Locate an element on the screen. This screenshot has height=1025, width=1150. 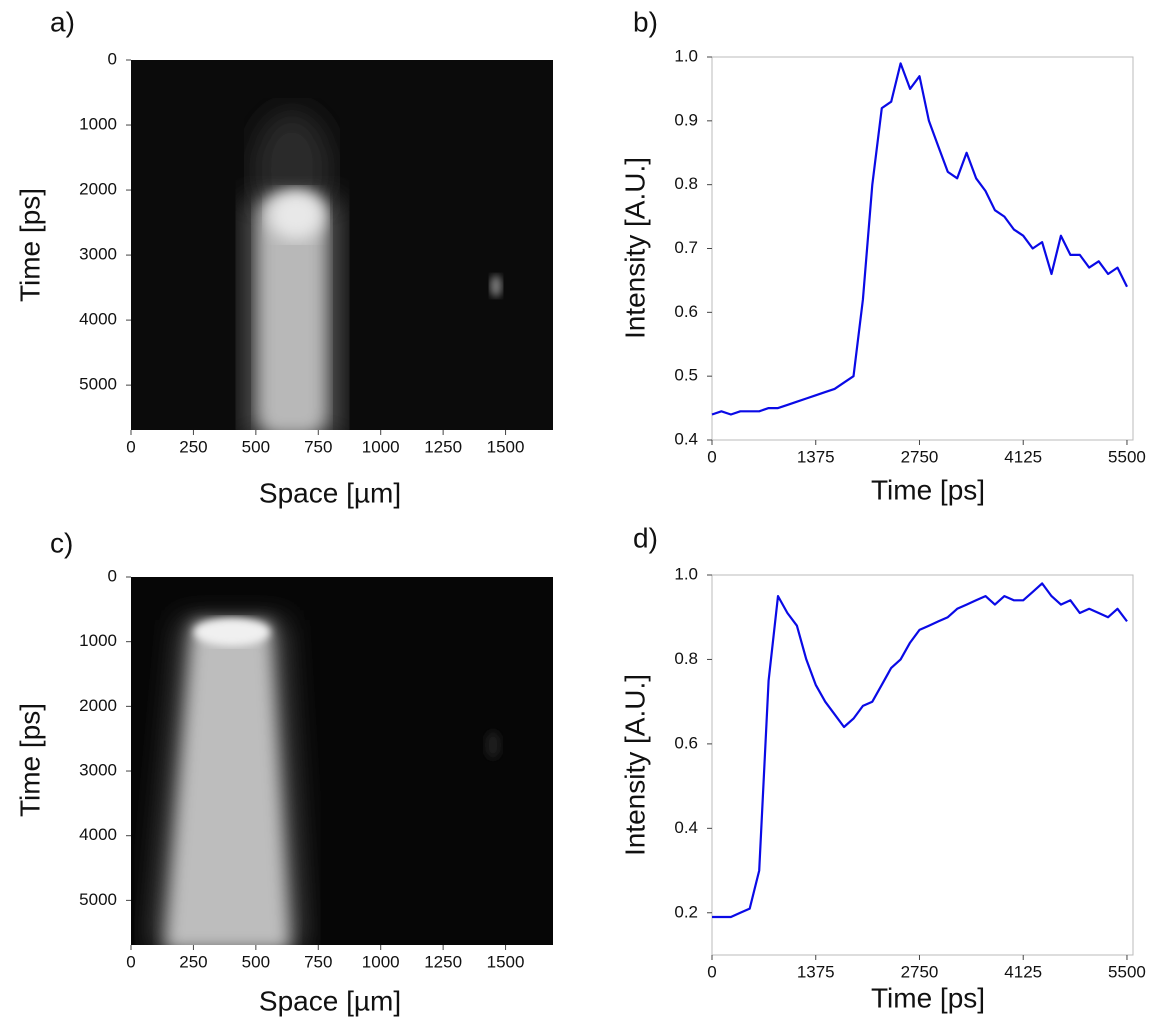
y-tick-label: 0.7 is located at coordinates (686, 247).